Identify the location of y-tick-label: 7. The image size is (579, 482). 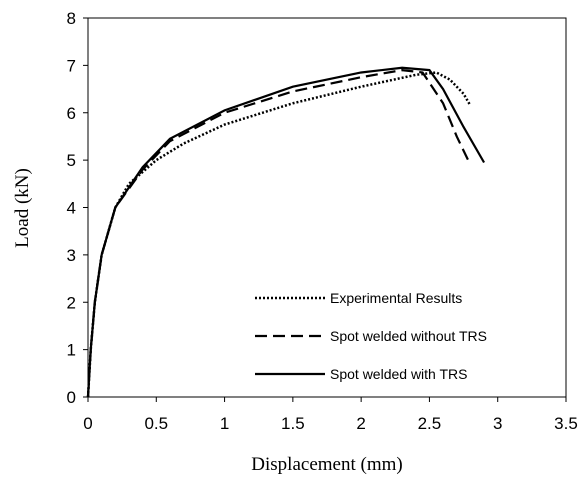
(71, 65).